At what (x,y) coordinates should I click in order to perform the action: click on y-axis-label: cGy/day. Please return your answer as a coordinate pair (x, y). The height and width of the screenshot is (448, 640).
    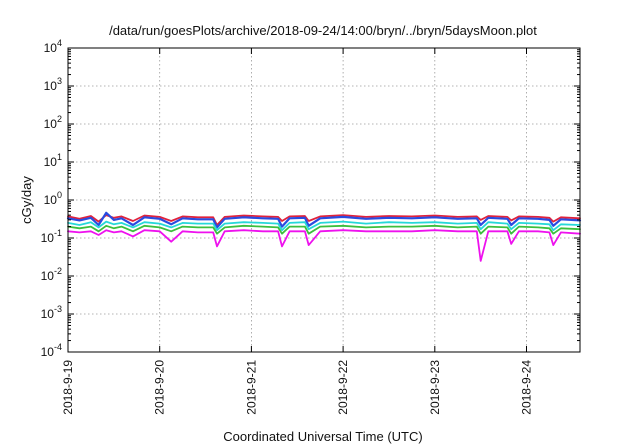
    Looking at the image, I should click on (26, 200).